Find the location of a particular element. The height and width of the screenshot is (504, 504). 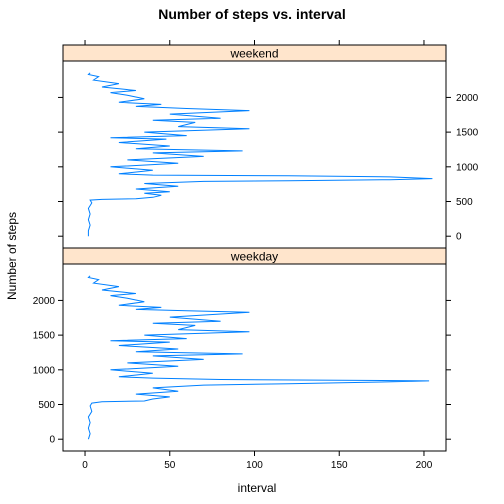

strip-label-weekend: weekend is located at coordinates (253, 54).